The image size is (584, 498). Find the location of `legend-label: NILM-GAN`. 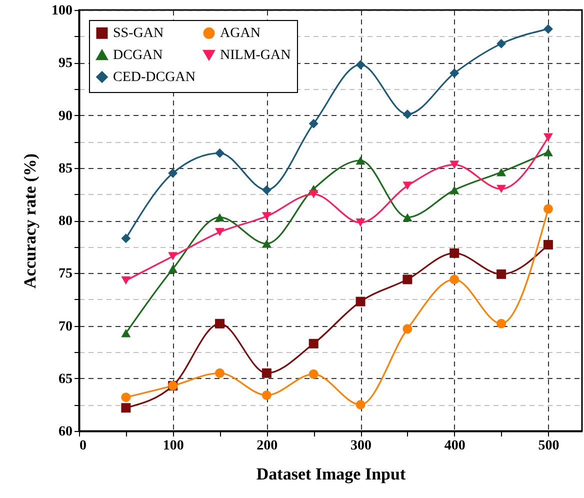

legend-label: NILM-GAN is located at coordinates (255, 55).